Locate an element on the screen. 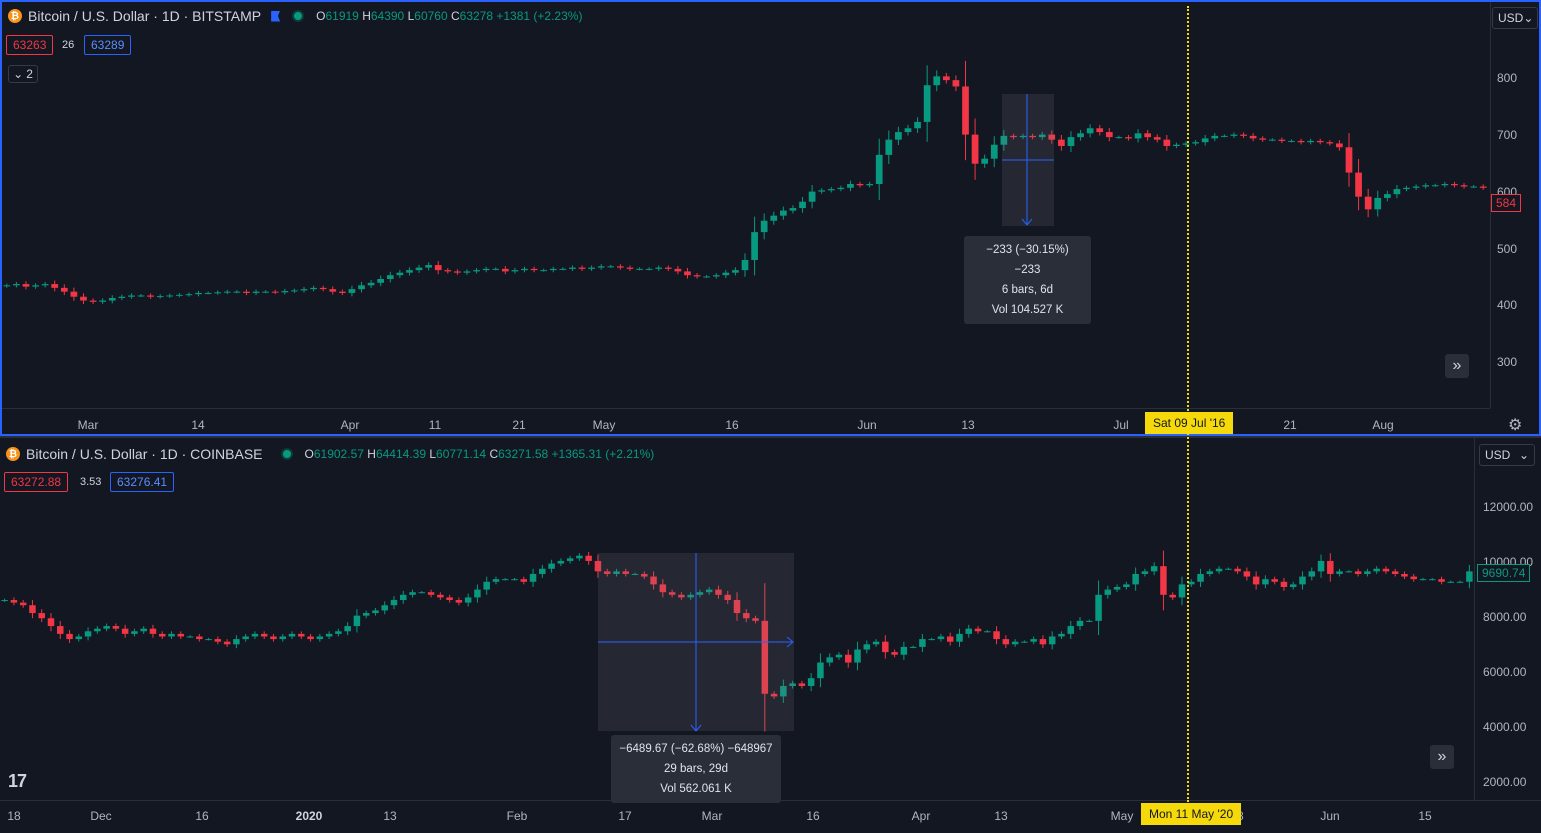 This screenshot has width=1541, height=833. x-tick: Mar is located at coordinates (712, 816).